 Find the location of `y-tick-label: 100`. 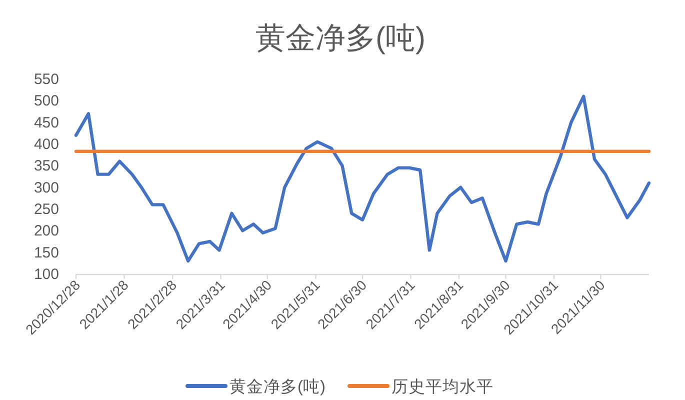

y-tick-label: 100 is located at coordinates (46, 274).